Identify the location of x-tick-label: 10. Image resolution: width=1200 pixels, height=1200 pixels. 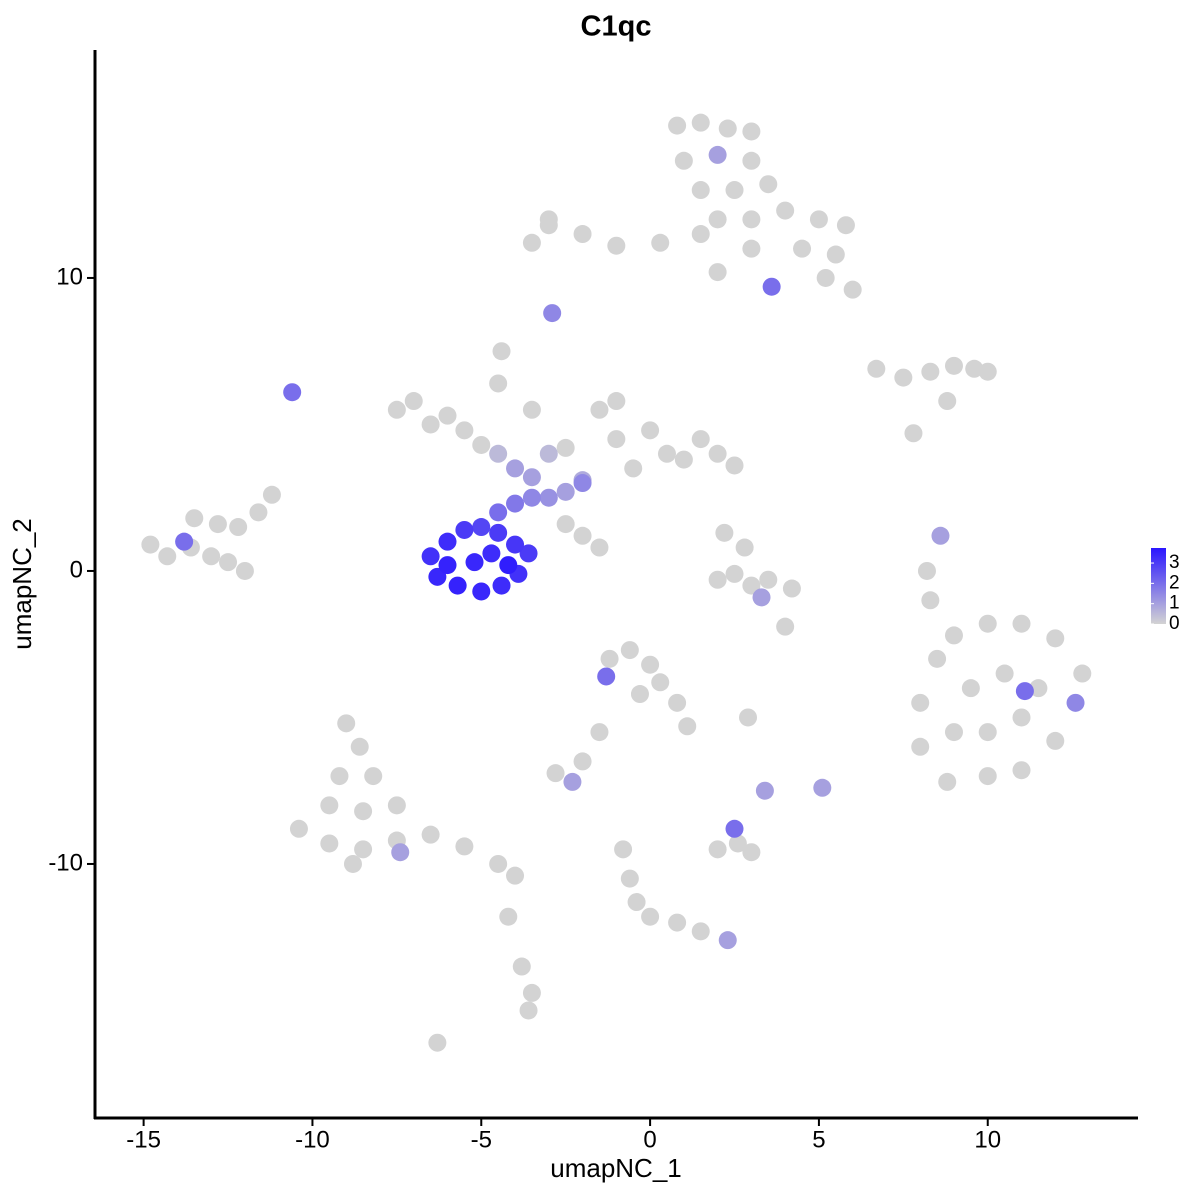
(987, 1139).